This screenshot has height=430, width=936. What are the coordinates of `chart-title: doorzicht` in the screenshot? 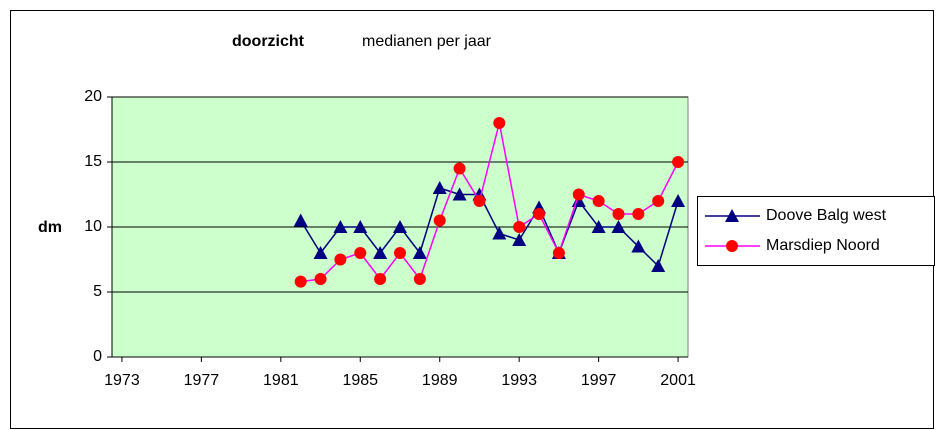 It's located at (268, 41).